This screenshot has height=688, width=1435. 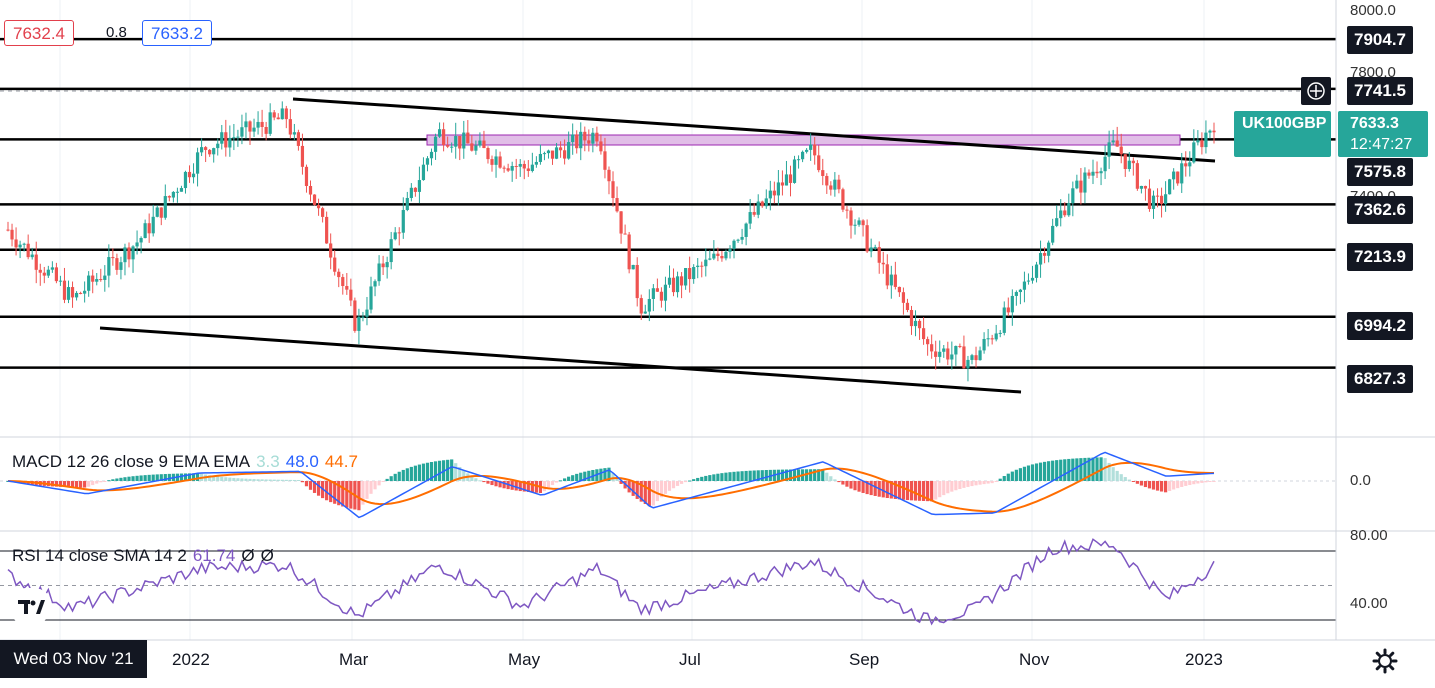 What do you see at coordinates (39, 33) in the screenshot?
I see `bid-price-chip: 7632.4` at bounding box center [39, 33].